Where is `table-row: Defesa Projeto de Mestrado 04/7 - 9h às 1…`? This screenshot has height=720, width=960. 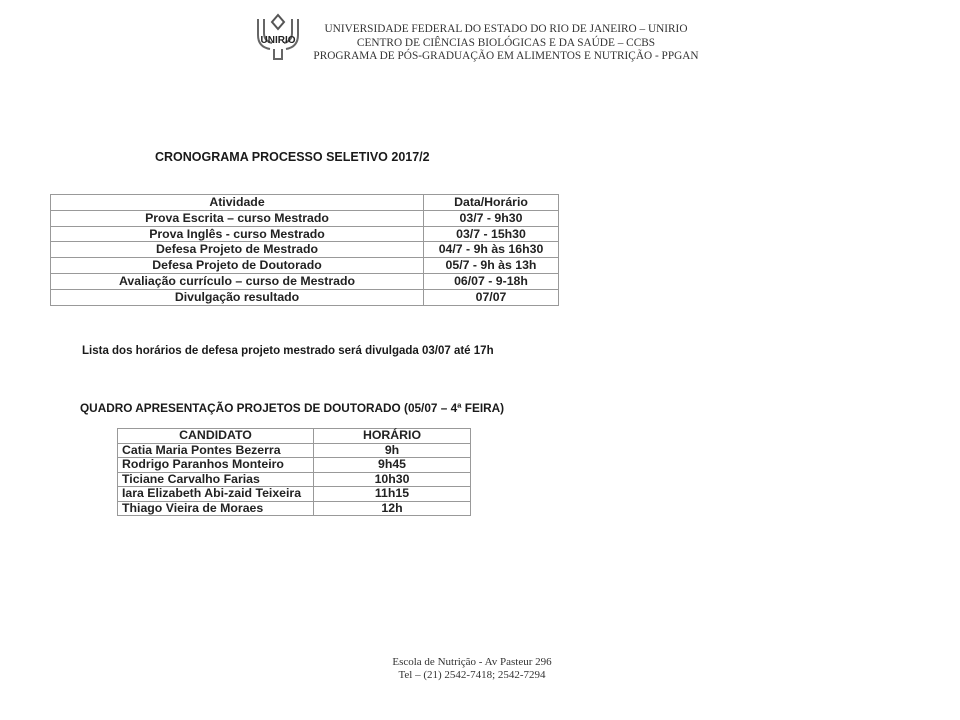 table-row: Defesa Projeto de Mestrado 04/7 - 9h às 1… is located at coordinates (304, 250).